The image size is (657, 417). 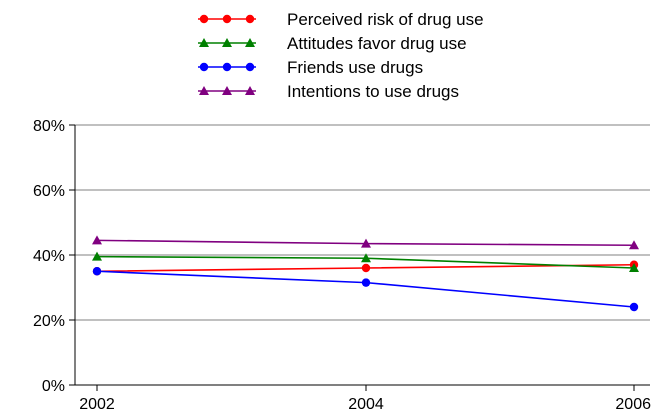 I want to click on y-tick-label: 80%, so click(x=49, y=126).